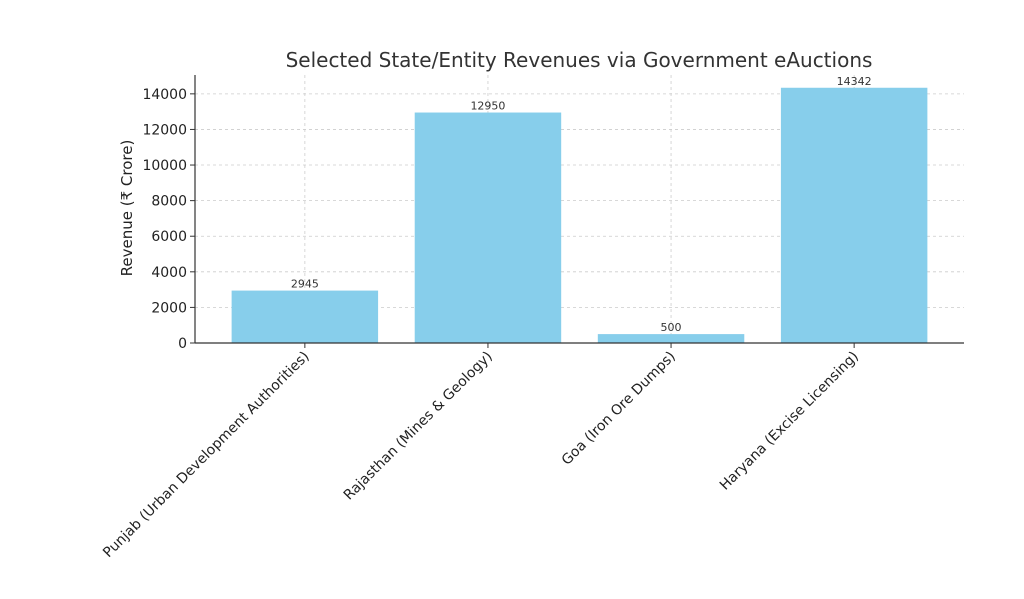 The height and width of the screenshot is (599, 1024). I want to click on y-axis-label: Revenue (₹ Crore), so click(127, 208).